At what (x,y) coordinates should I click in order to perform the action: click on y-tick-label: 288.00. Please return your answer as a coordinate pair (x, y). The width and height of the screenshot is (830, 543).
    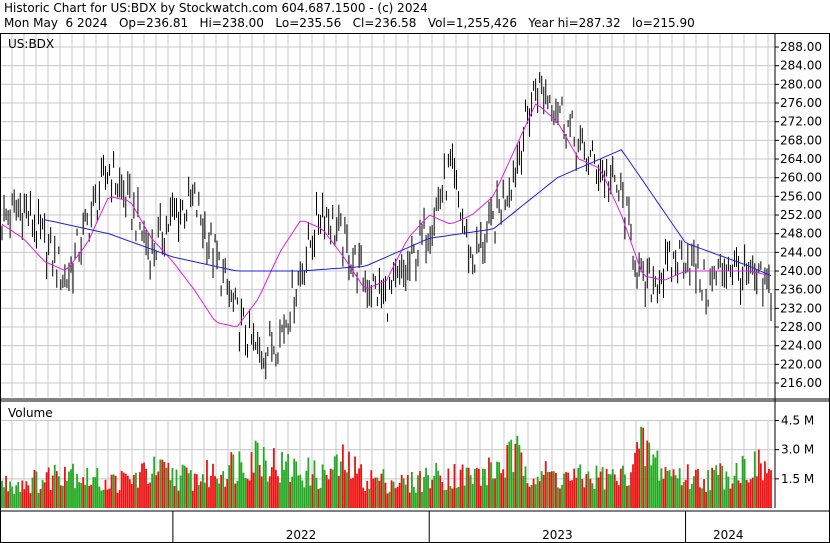
    Looking at the image, I should click on (801, 47).